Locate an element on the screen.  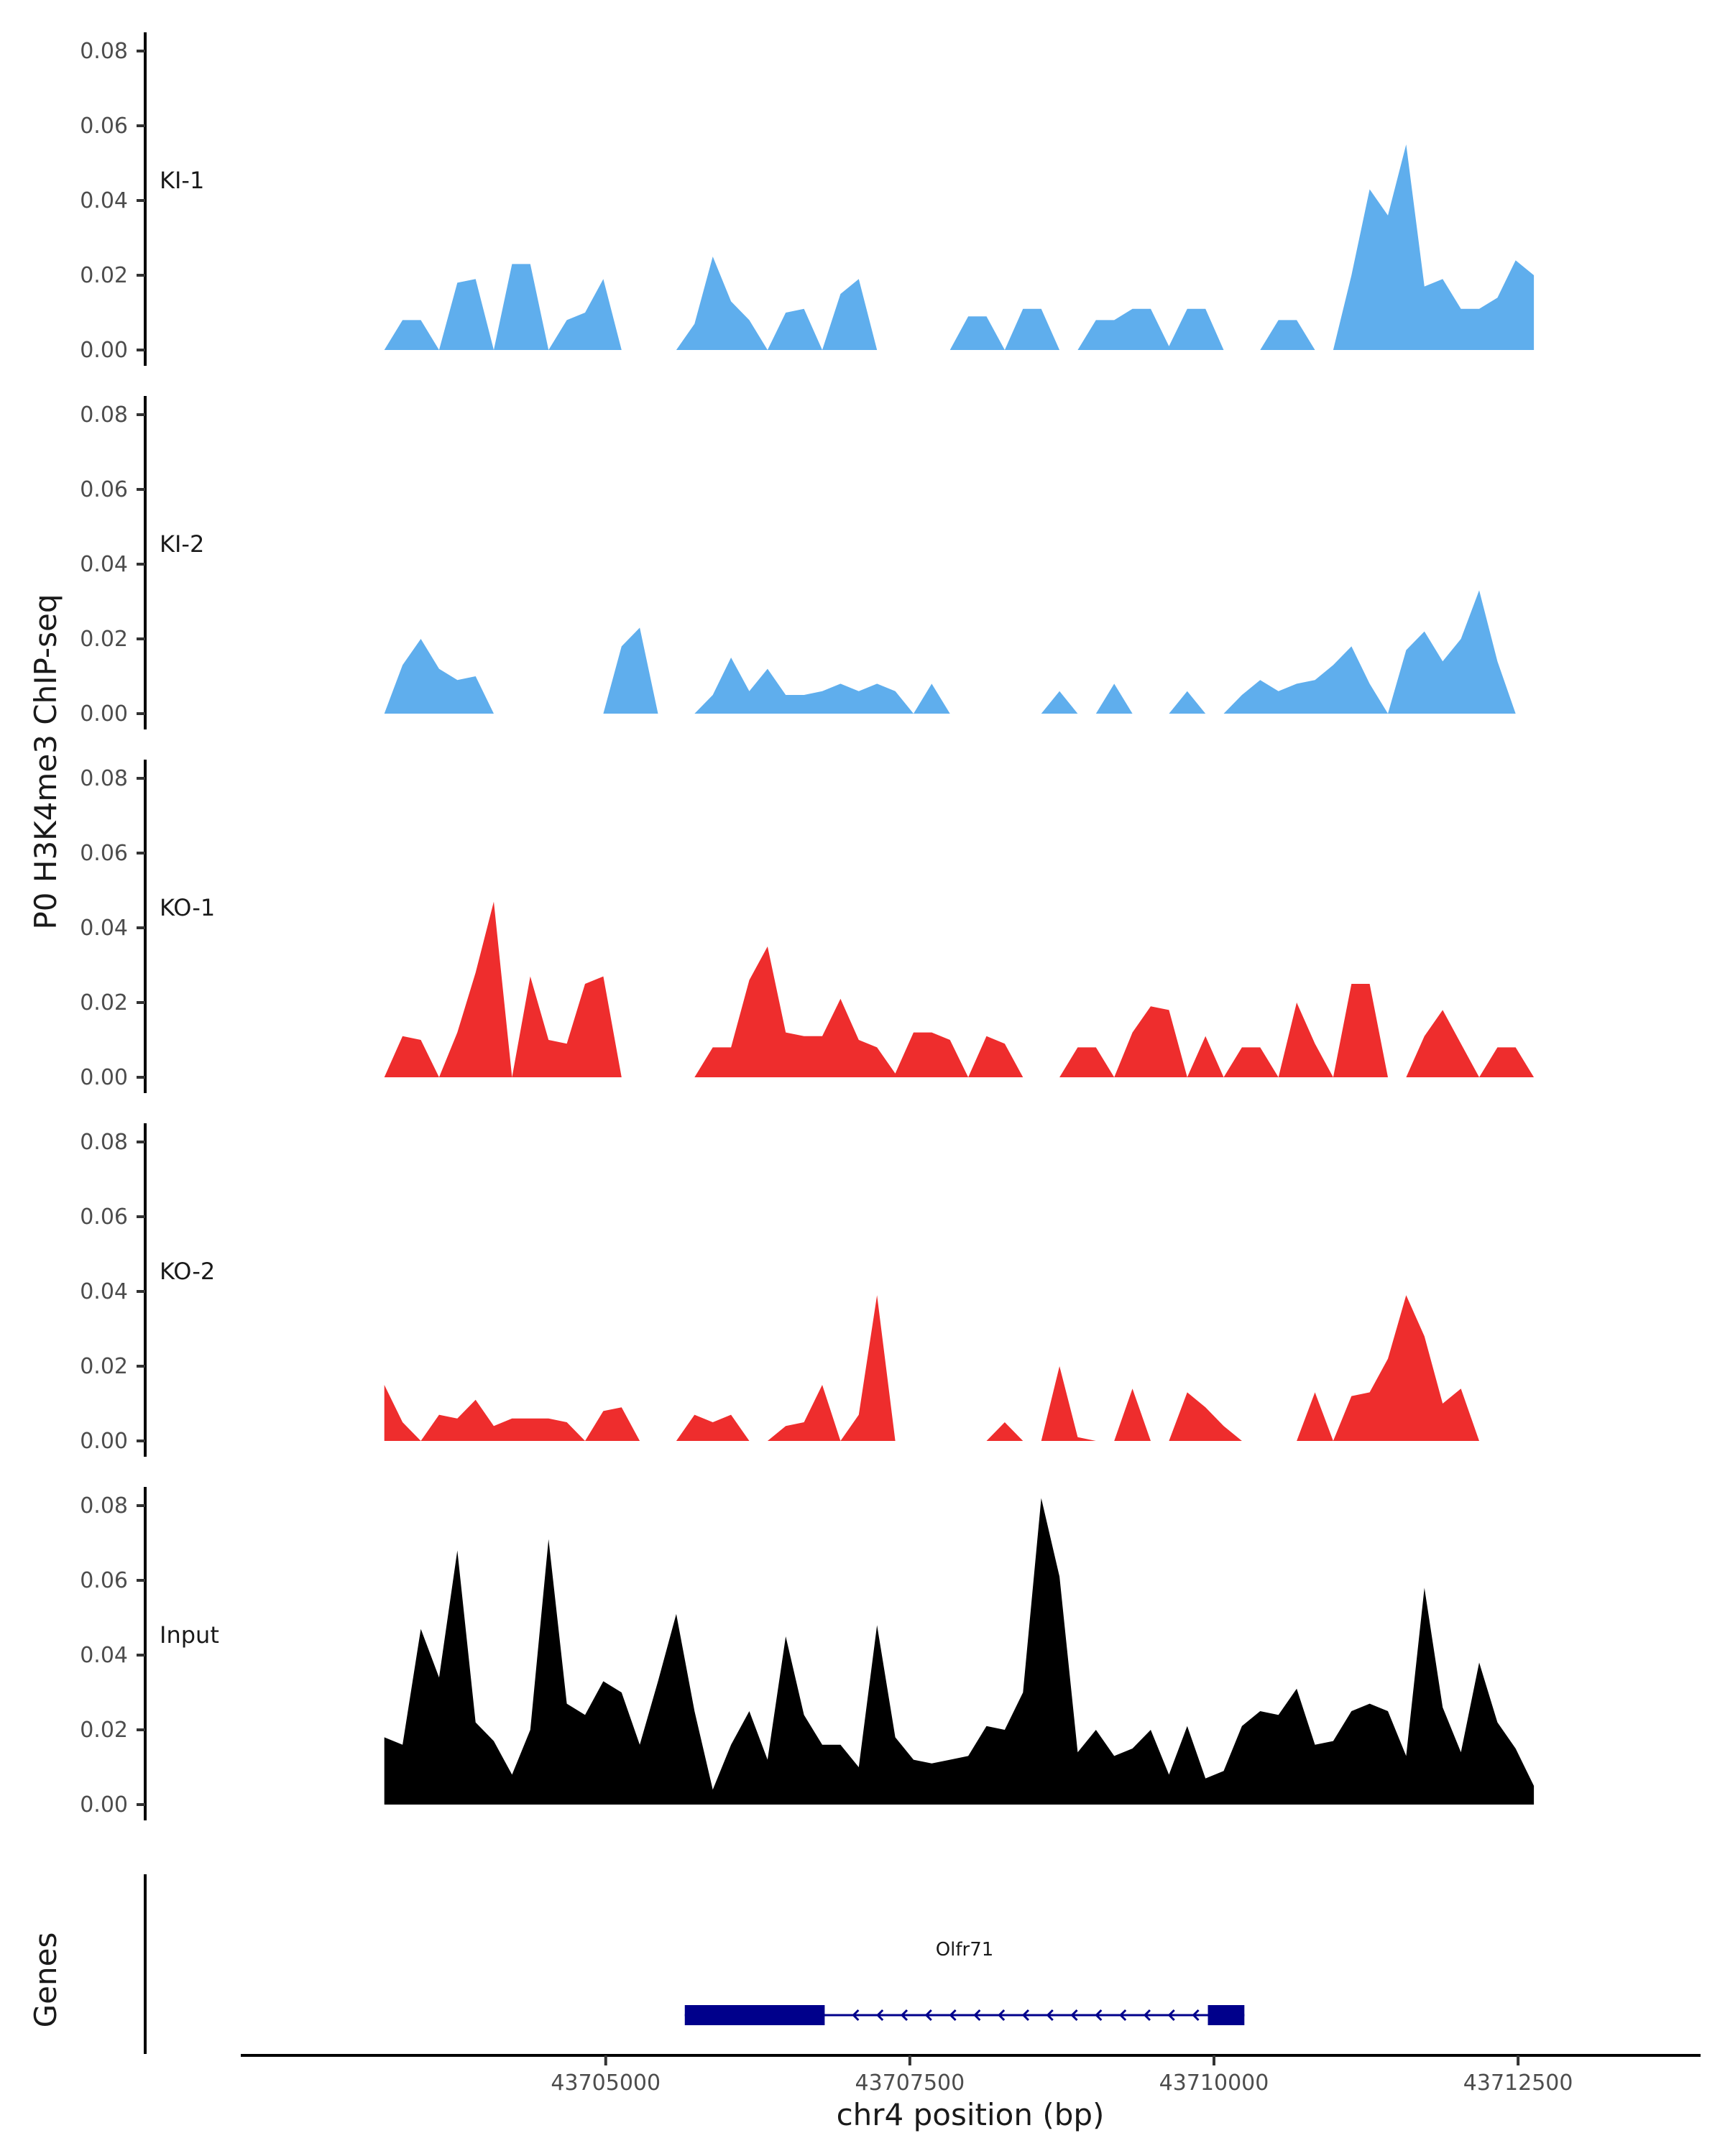
x-tick-label: 43710000 is located at coordinates (1214, 2083).